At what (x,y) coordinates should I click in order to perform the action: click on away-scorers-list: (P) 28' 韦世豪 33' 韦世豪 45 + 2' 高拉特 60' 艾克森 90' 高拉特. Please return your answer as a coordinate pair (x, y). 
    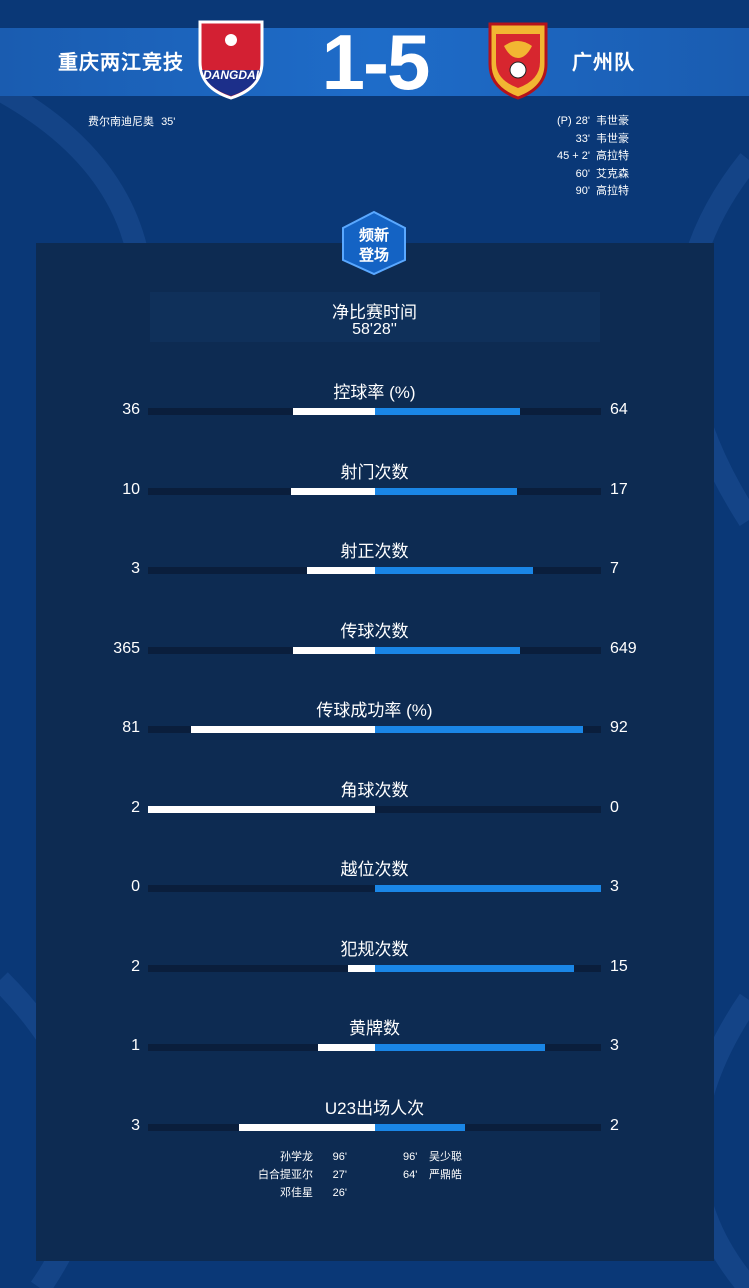
    Looking at the image, I should click on (591, 157).